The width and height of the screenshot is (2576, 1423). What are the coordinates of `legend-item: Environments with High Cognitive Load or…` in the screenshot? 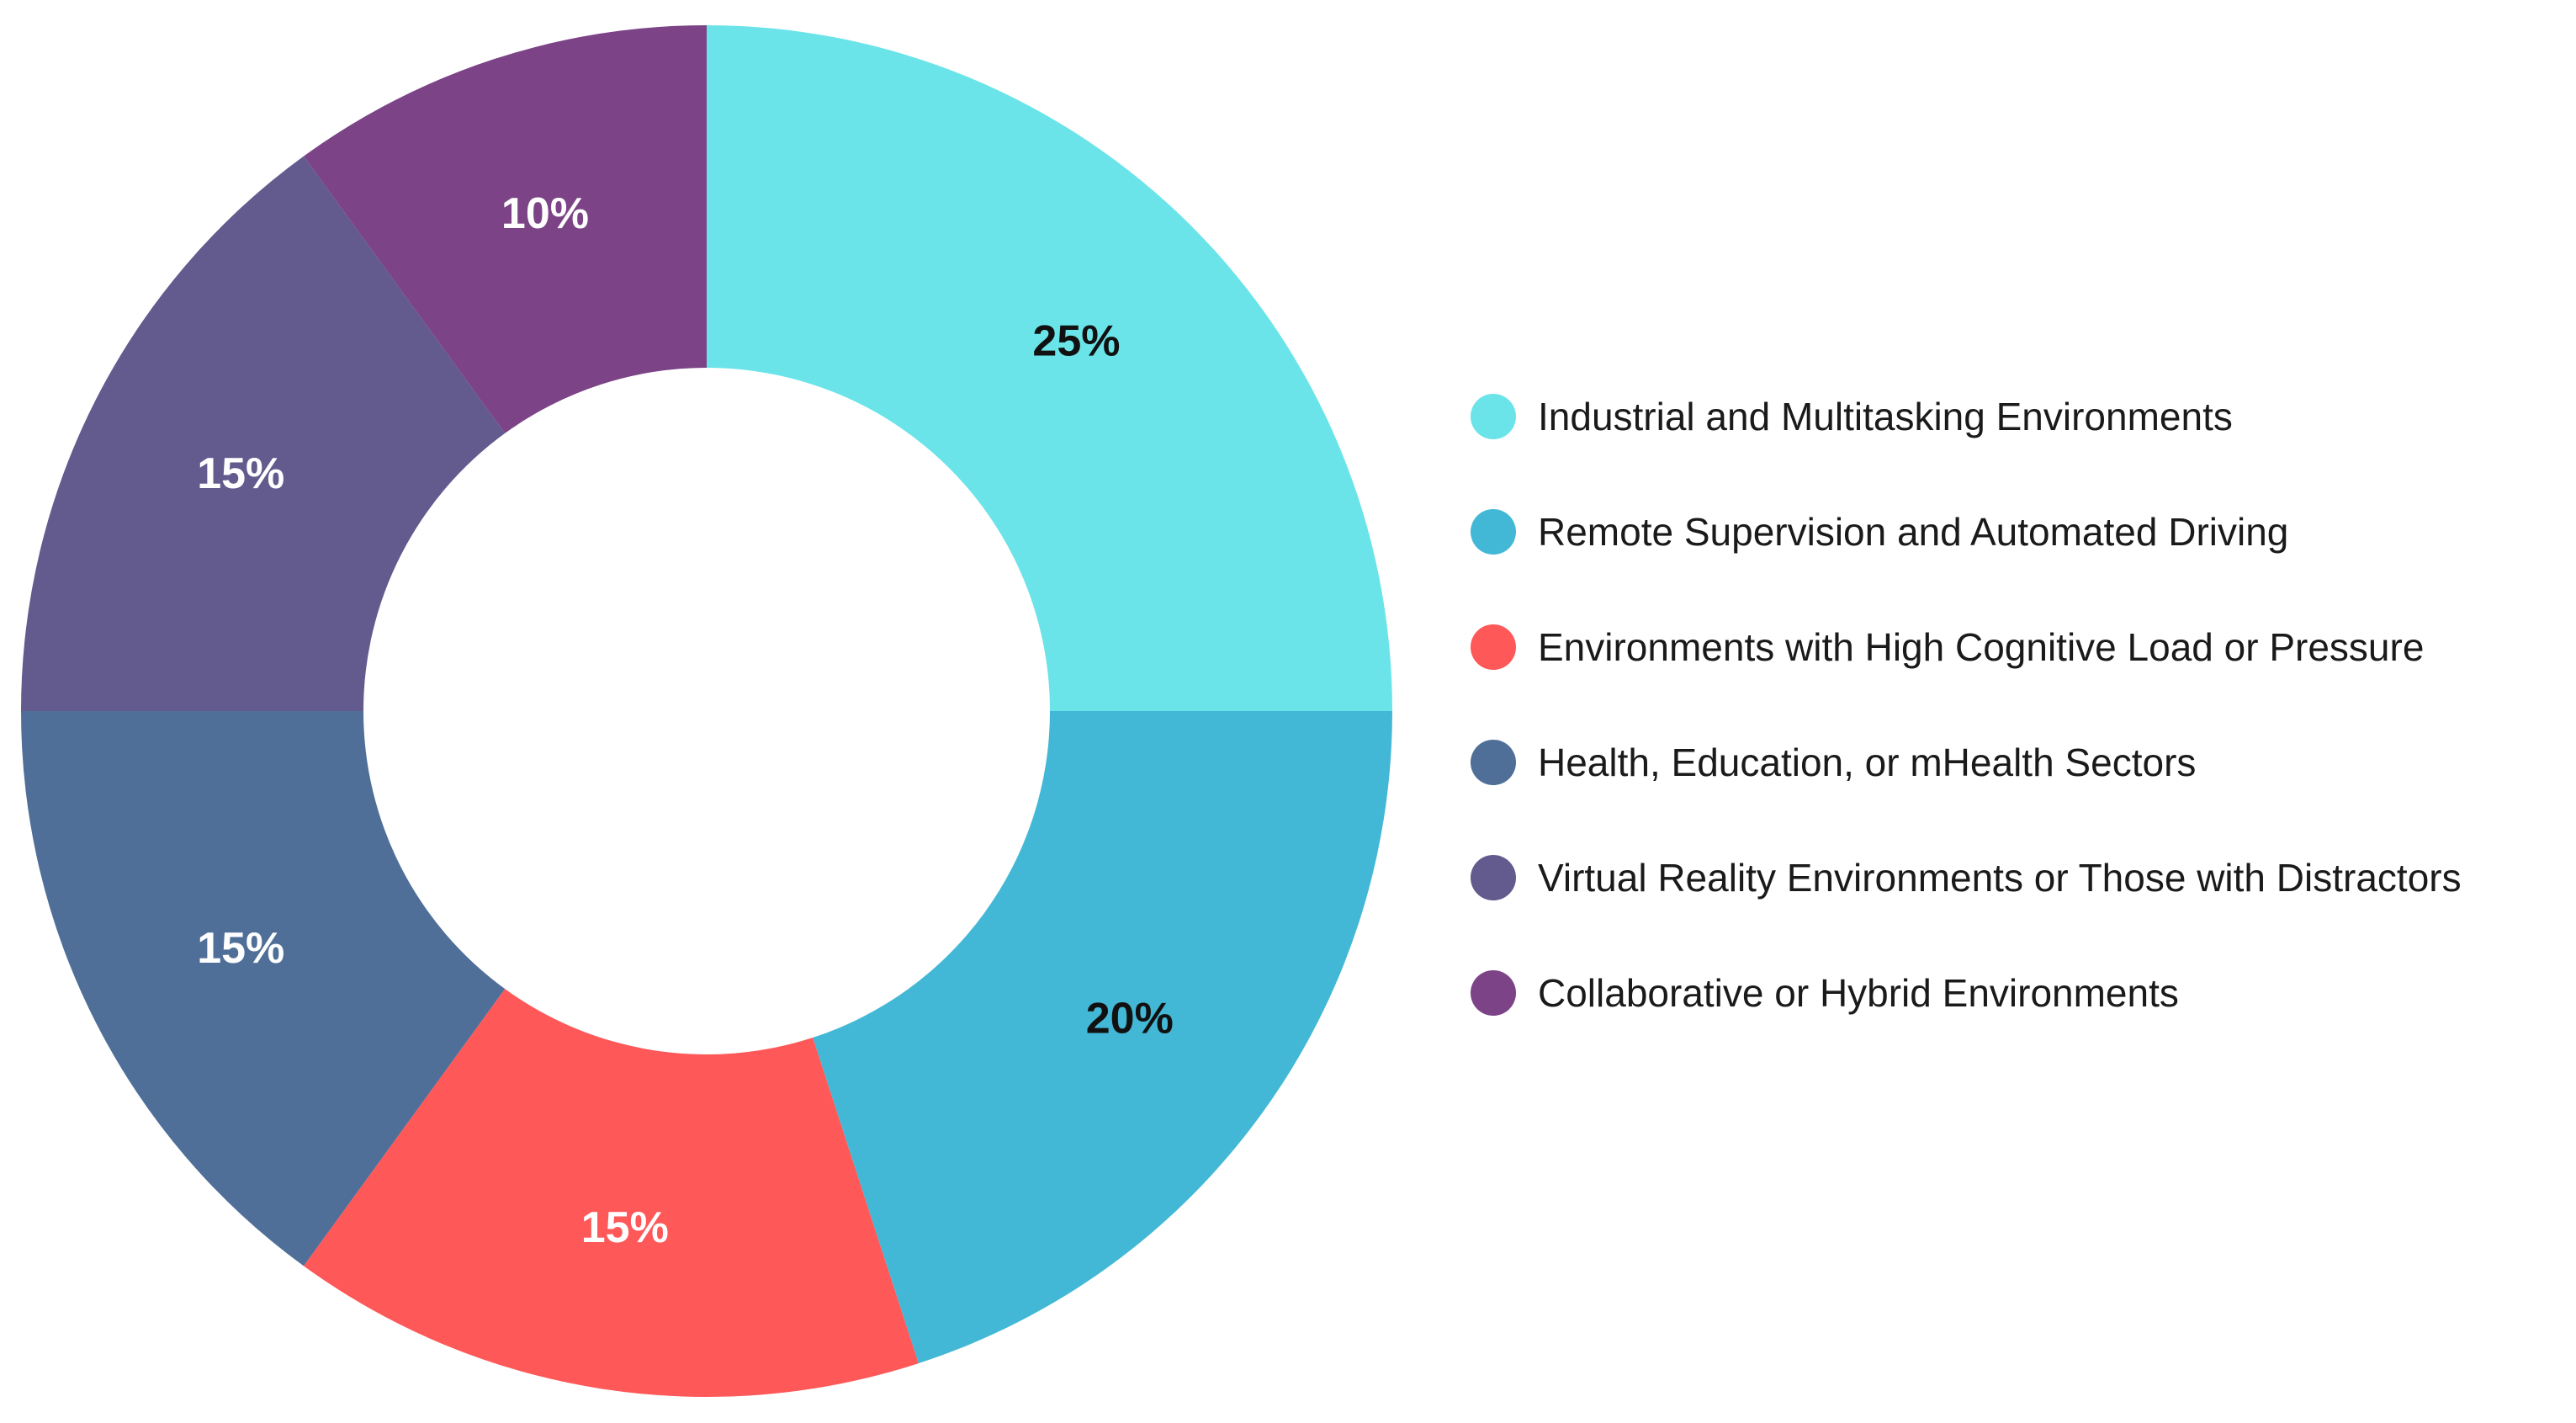 It's located at (1947, 647).